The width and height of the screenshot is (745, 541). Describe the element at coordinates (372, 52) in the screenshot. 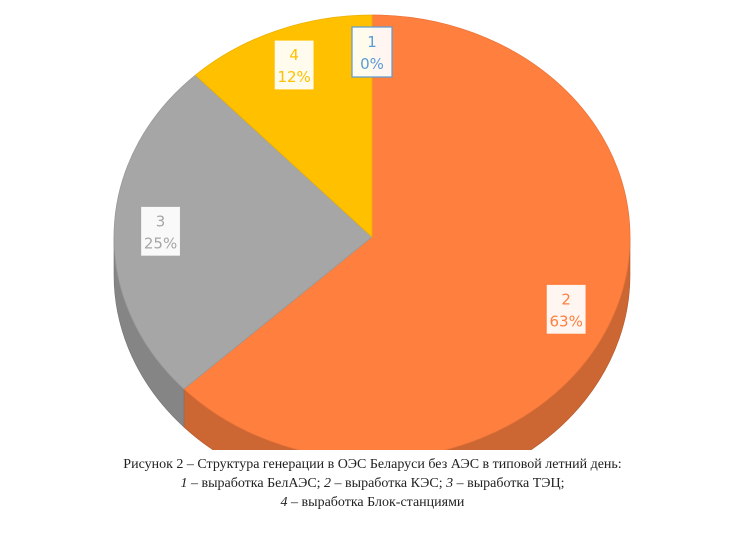

I see `label-group-1: 10%` at that location.